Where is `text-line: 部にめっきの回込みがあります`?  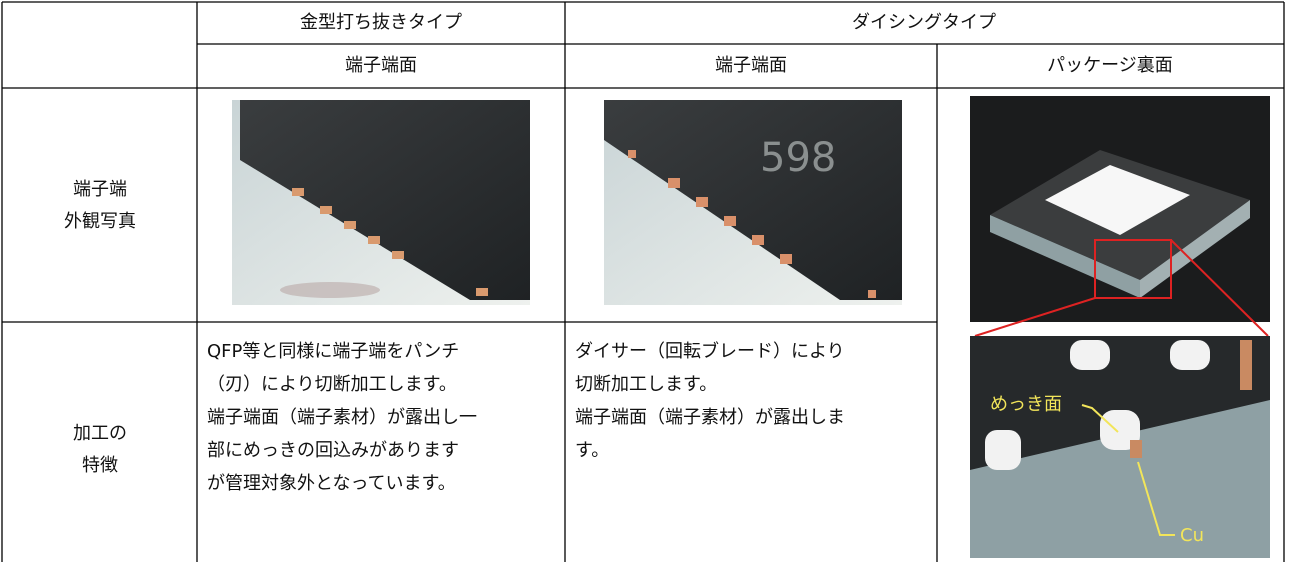 text-line: 部にめっきの回込みがあります is located at coordinates (333, 450).